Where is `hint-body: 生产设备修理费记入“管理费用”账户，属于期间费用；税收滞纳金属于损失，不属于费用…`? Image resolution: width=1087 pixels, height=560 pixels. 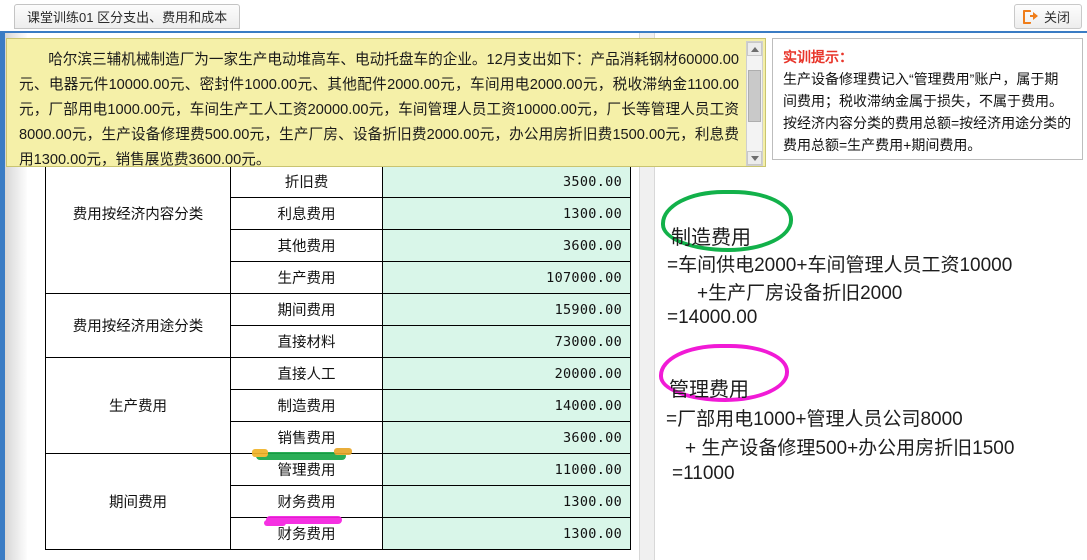
hint-body: 生产设备修理费记入“管理费用”账户，属于期间费用；税收滞纳金属于损失，不属于费用… is located at coordinates (927, 112).